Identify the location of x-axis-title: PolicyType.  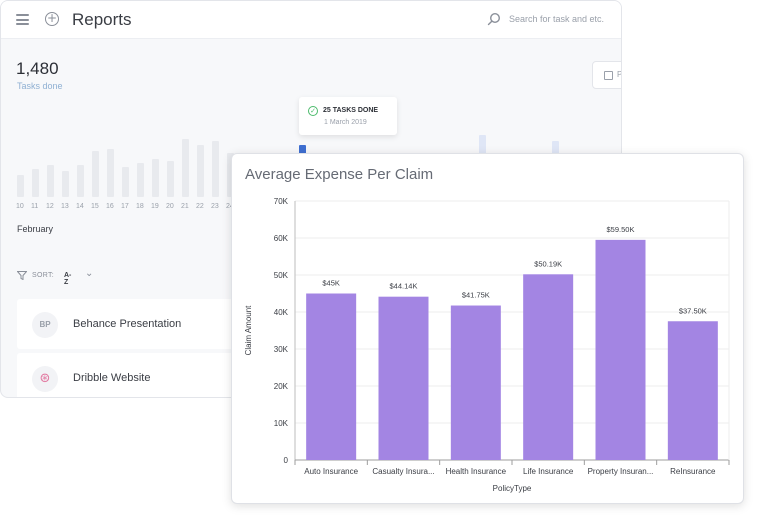
(512, 488).